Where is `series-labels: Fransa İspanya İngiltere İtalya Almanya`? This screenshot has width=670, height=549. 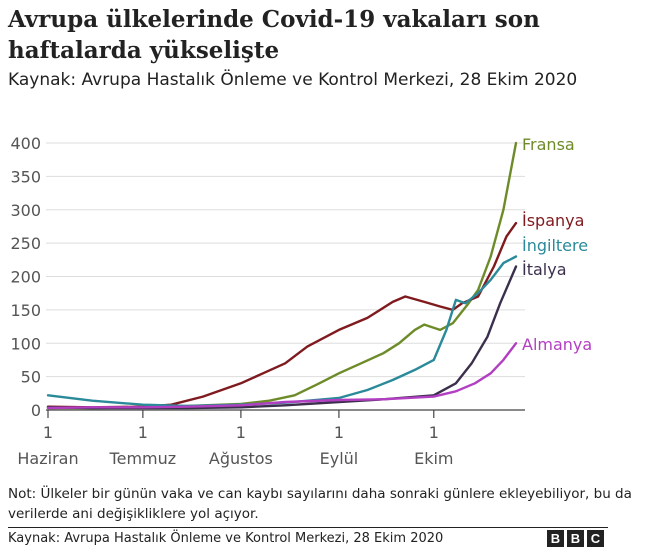 series-labels: Fransa İspanya İngiltere İtalya Almanya is located at coordinates (557, 244).